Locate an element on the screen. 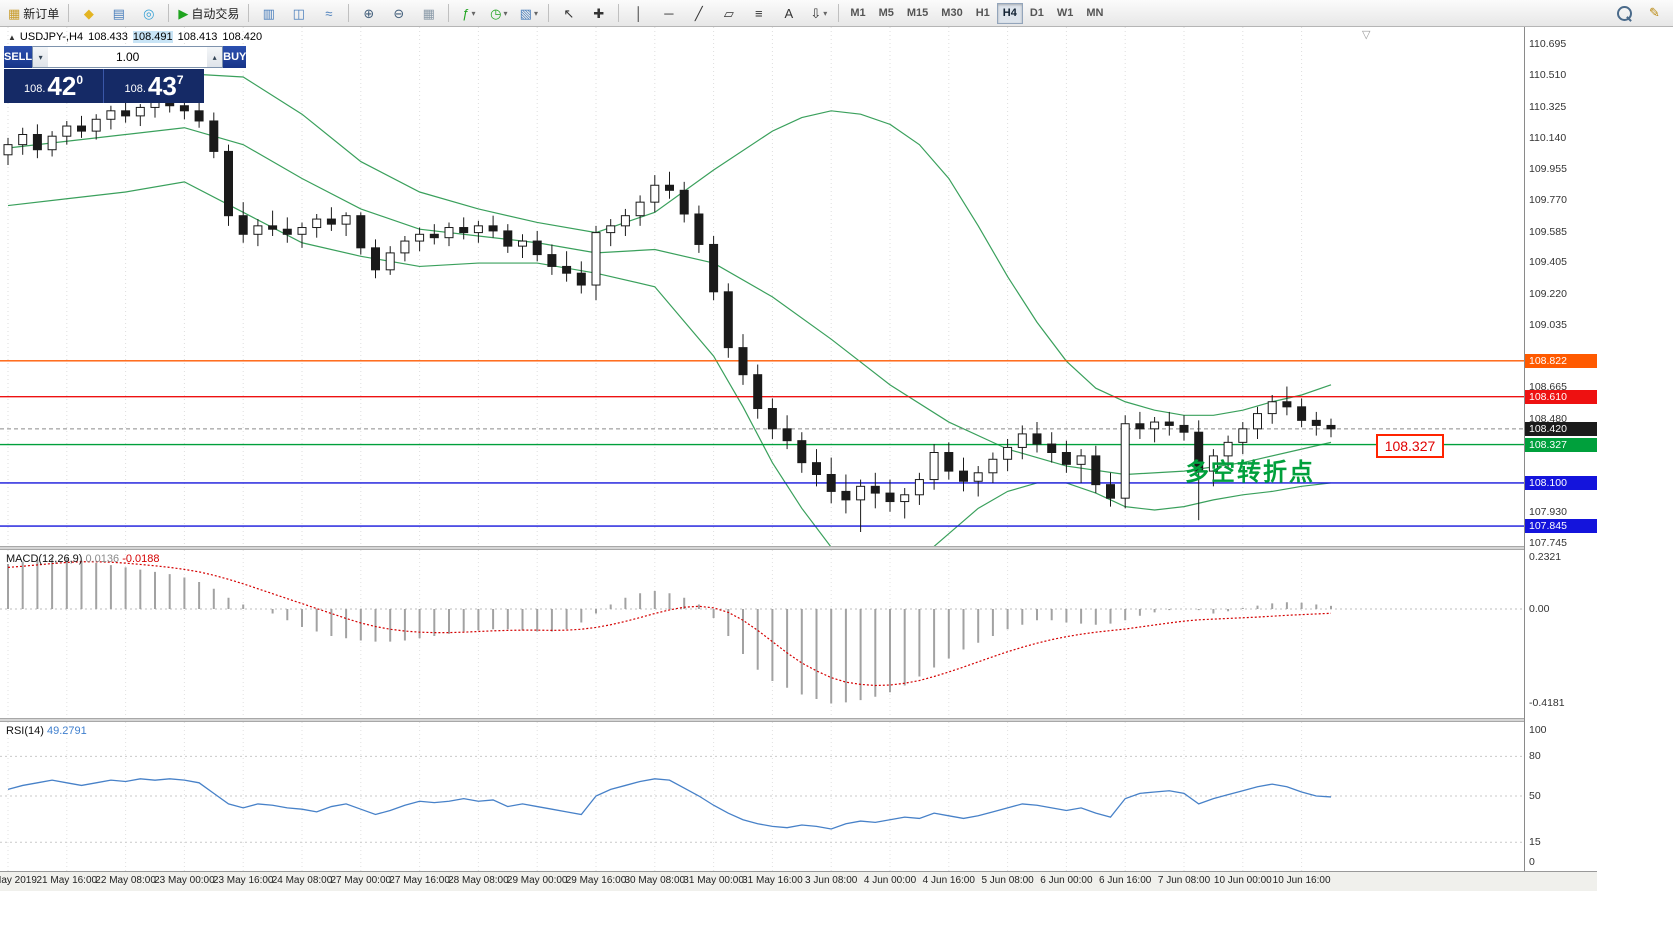 This screenshot has width=1673, height=951. rsi-value: 49.2791 is located at coordinates (66, 731).